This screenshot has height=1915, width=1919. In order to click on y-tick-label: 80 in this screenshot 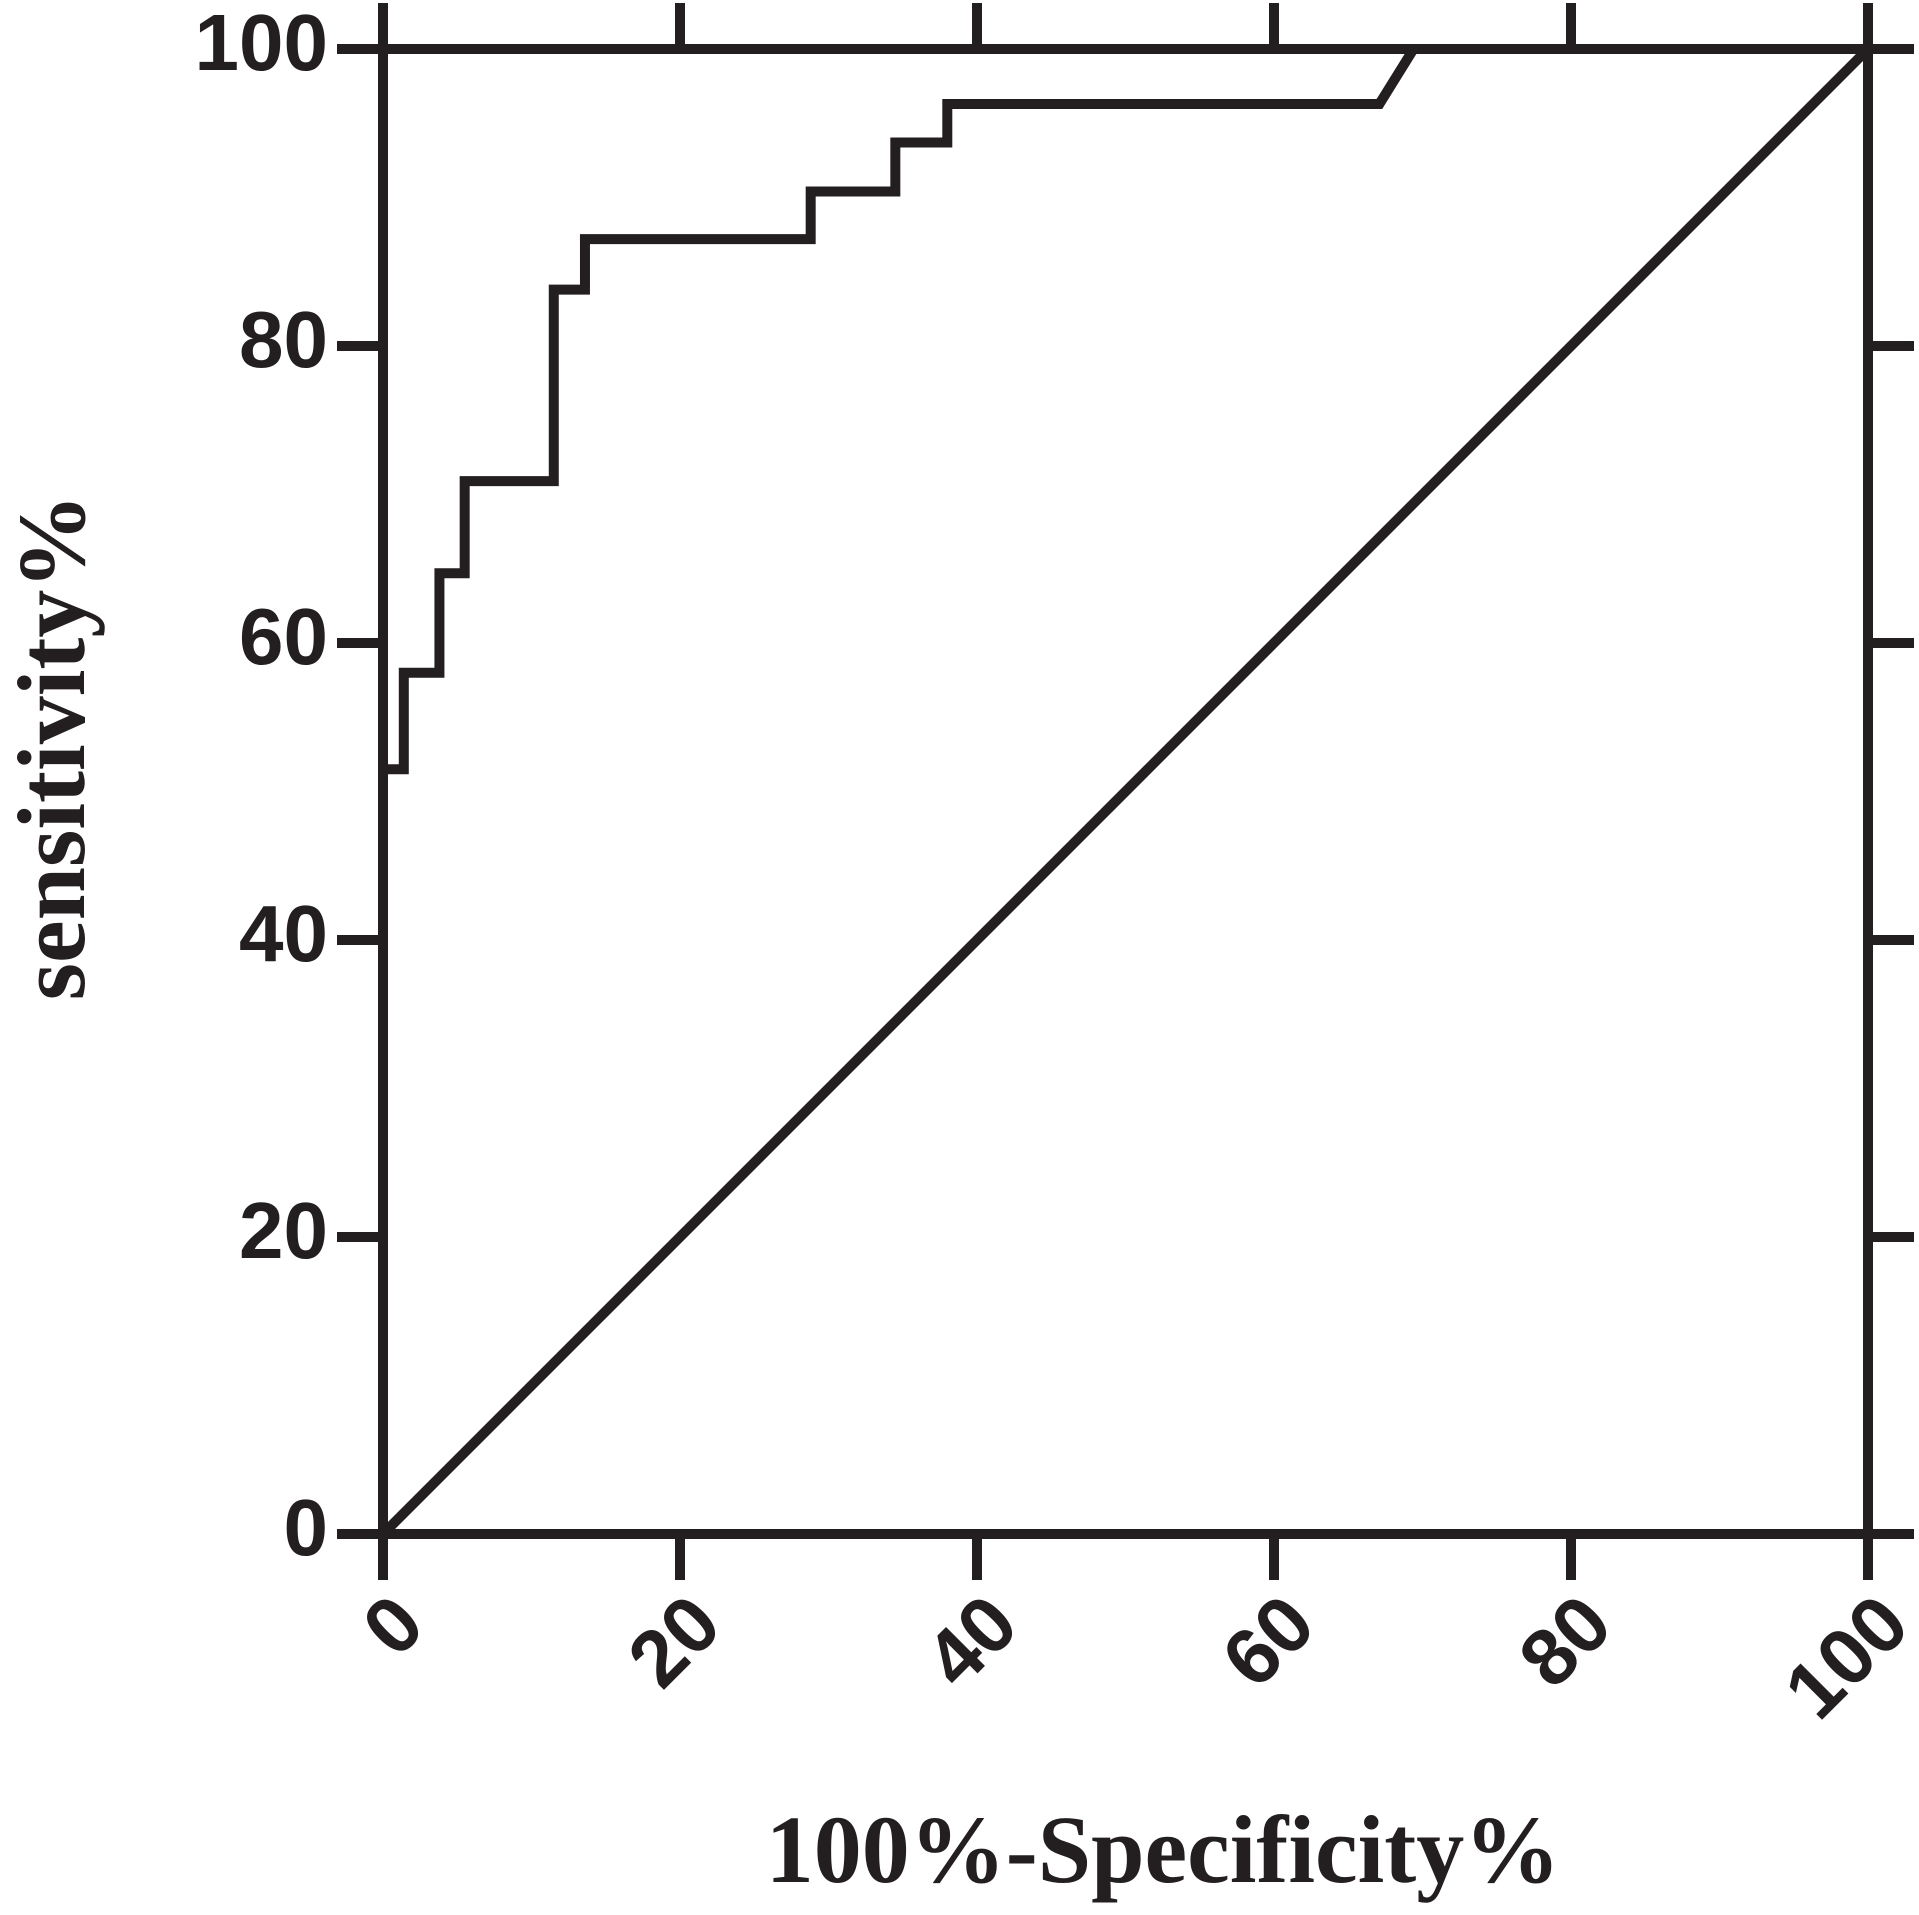, I will do `click(283, 339)`.